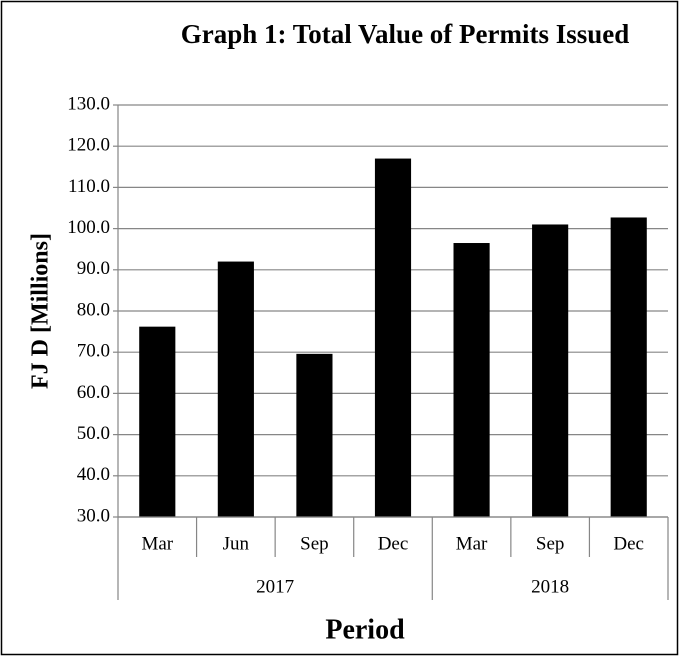  I want to click on group-label: 2018, so click(550, 586).